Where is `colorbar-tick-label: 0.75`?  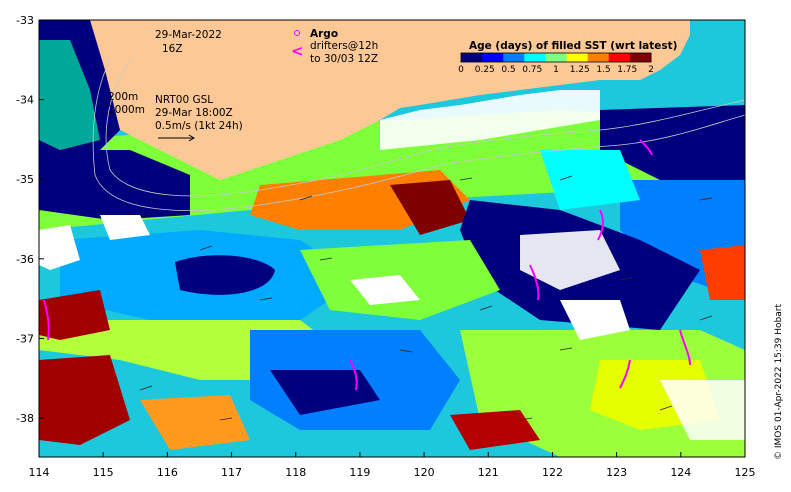 colorbar-tick-label: 0.75 is located at coordinates (532, 70).